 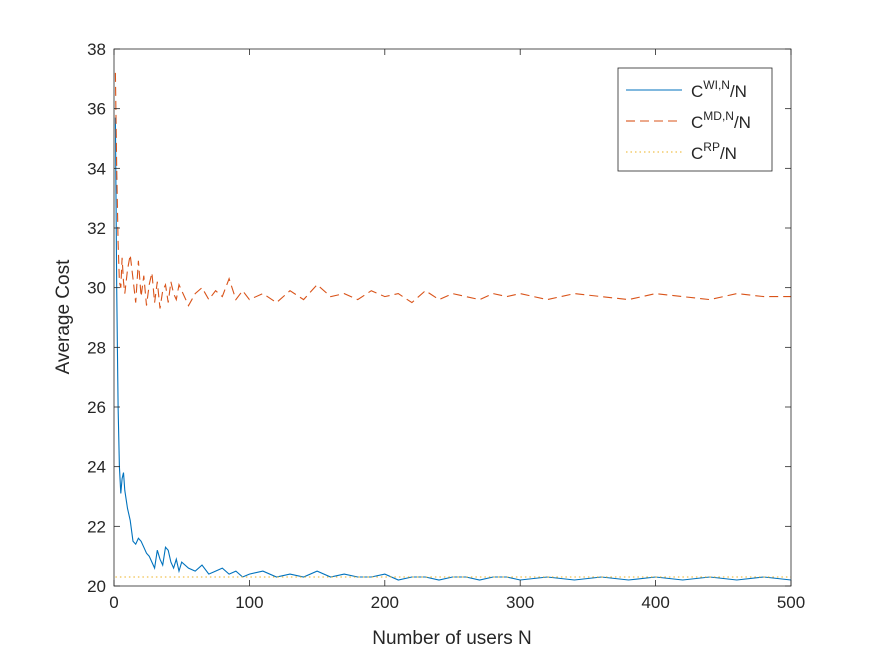 What do you see at coordinates (96, 49) in the screenshot?
I see `y-tick-label: 38` at bounding box center [96, 49].